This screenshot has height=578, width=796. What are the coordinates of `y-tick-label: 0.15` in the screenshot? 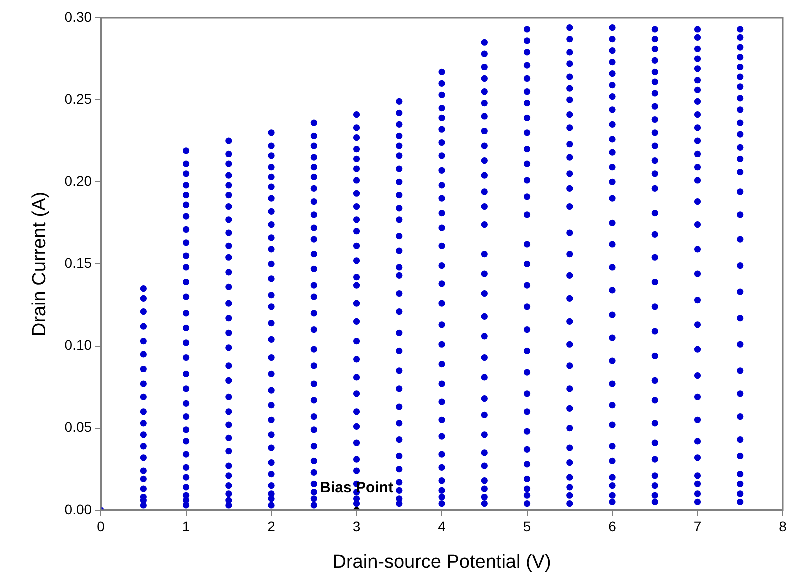 It's located at (78, 263).